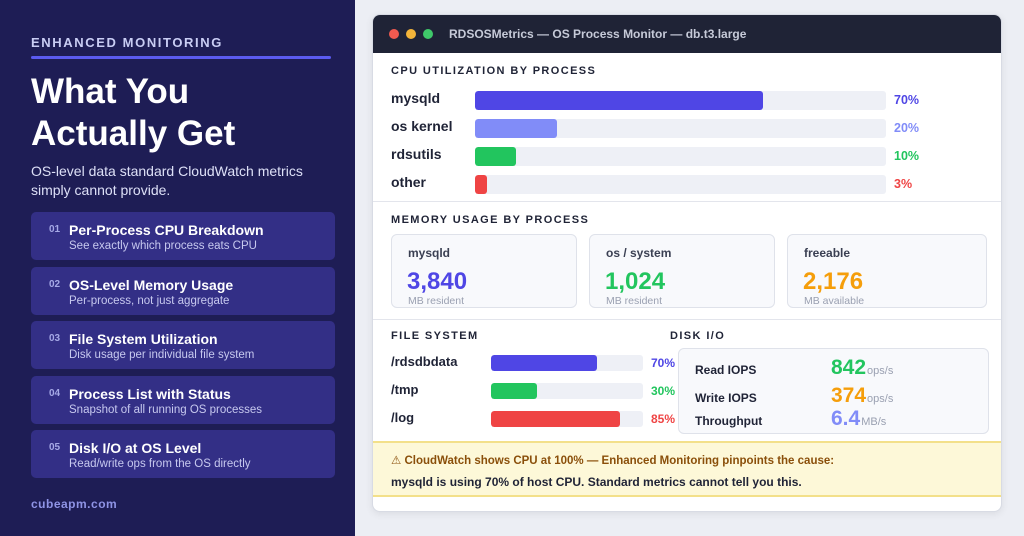 The image size is (1024, 536). I want to click on cpu-section-label: CPU UTILIZATION BY PROCESS, so click(494, 71).